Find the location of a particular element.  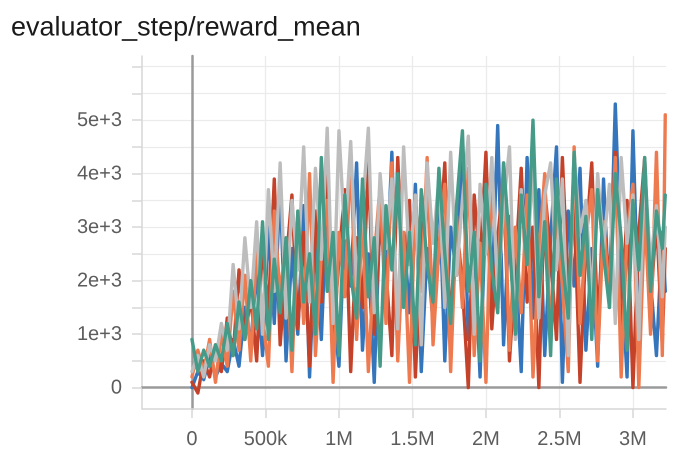

y-tick-label: 2e+3 is located at coordinates (99, 281).